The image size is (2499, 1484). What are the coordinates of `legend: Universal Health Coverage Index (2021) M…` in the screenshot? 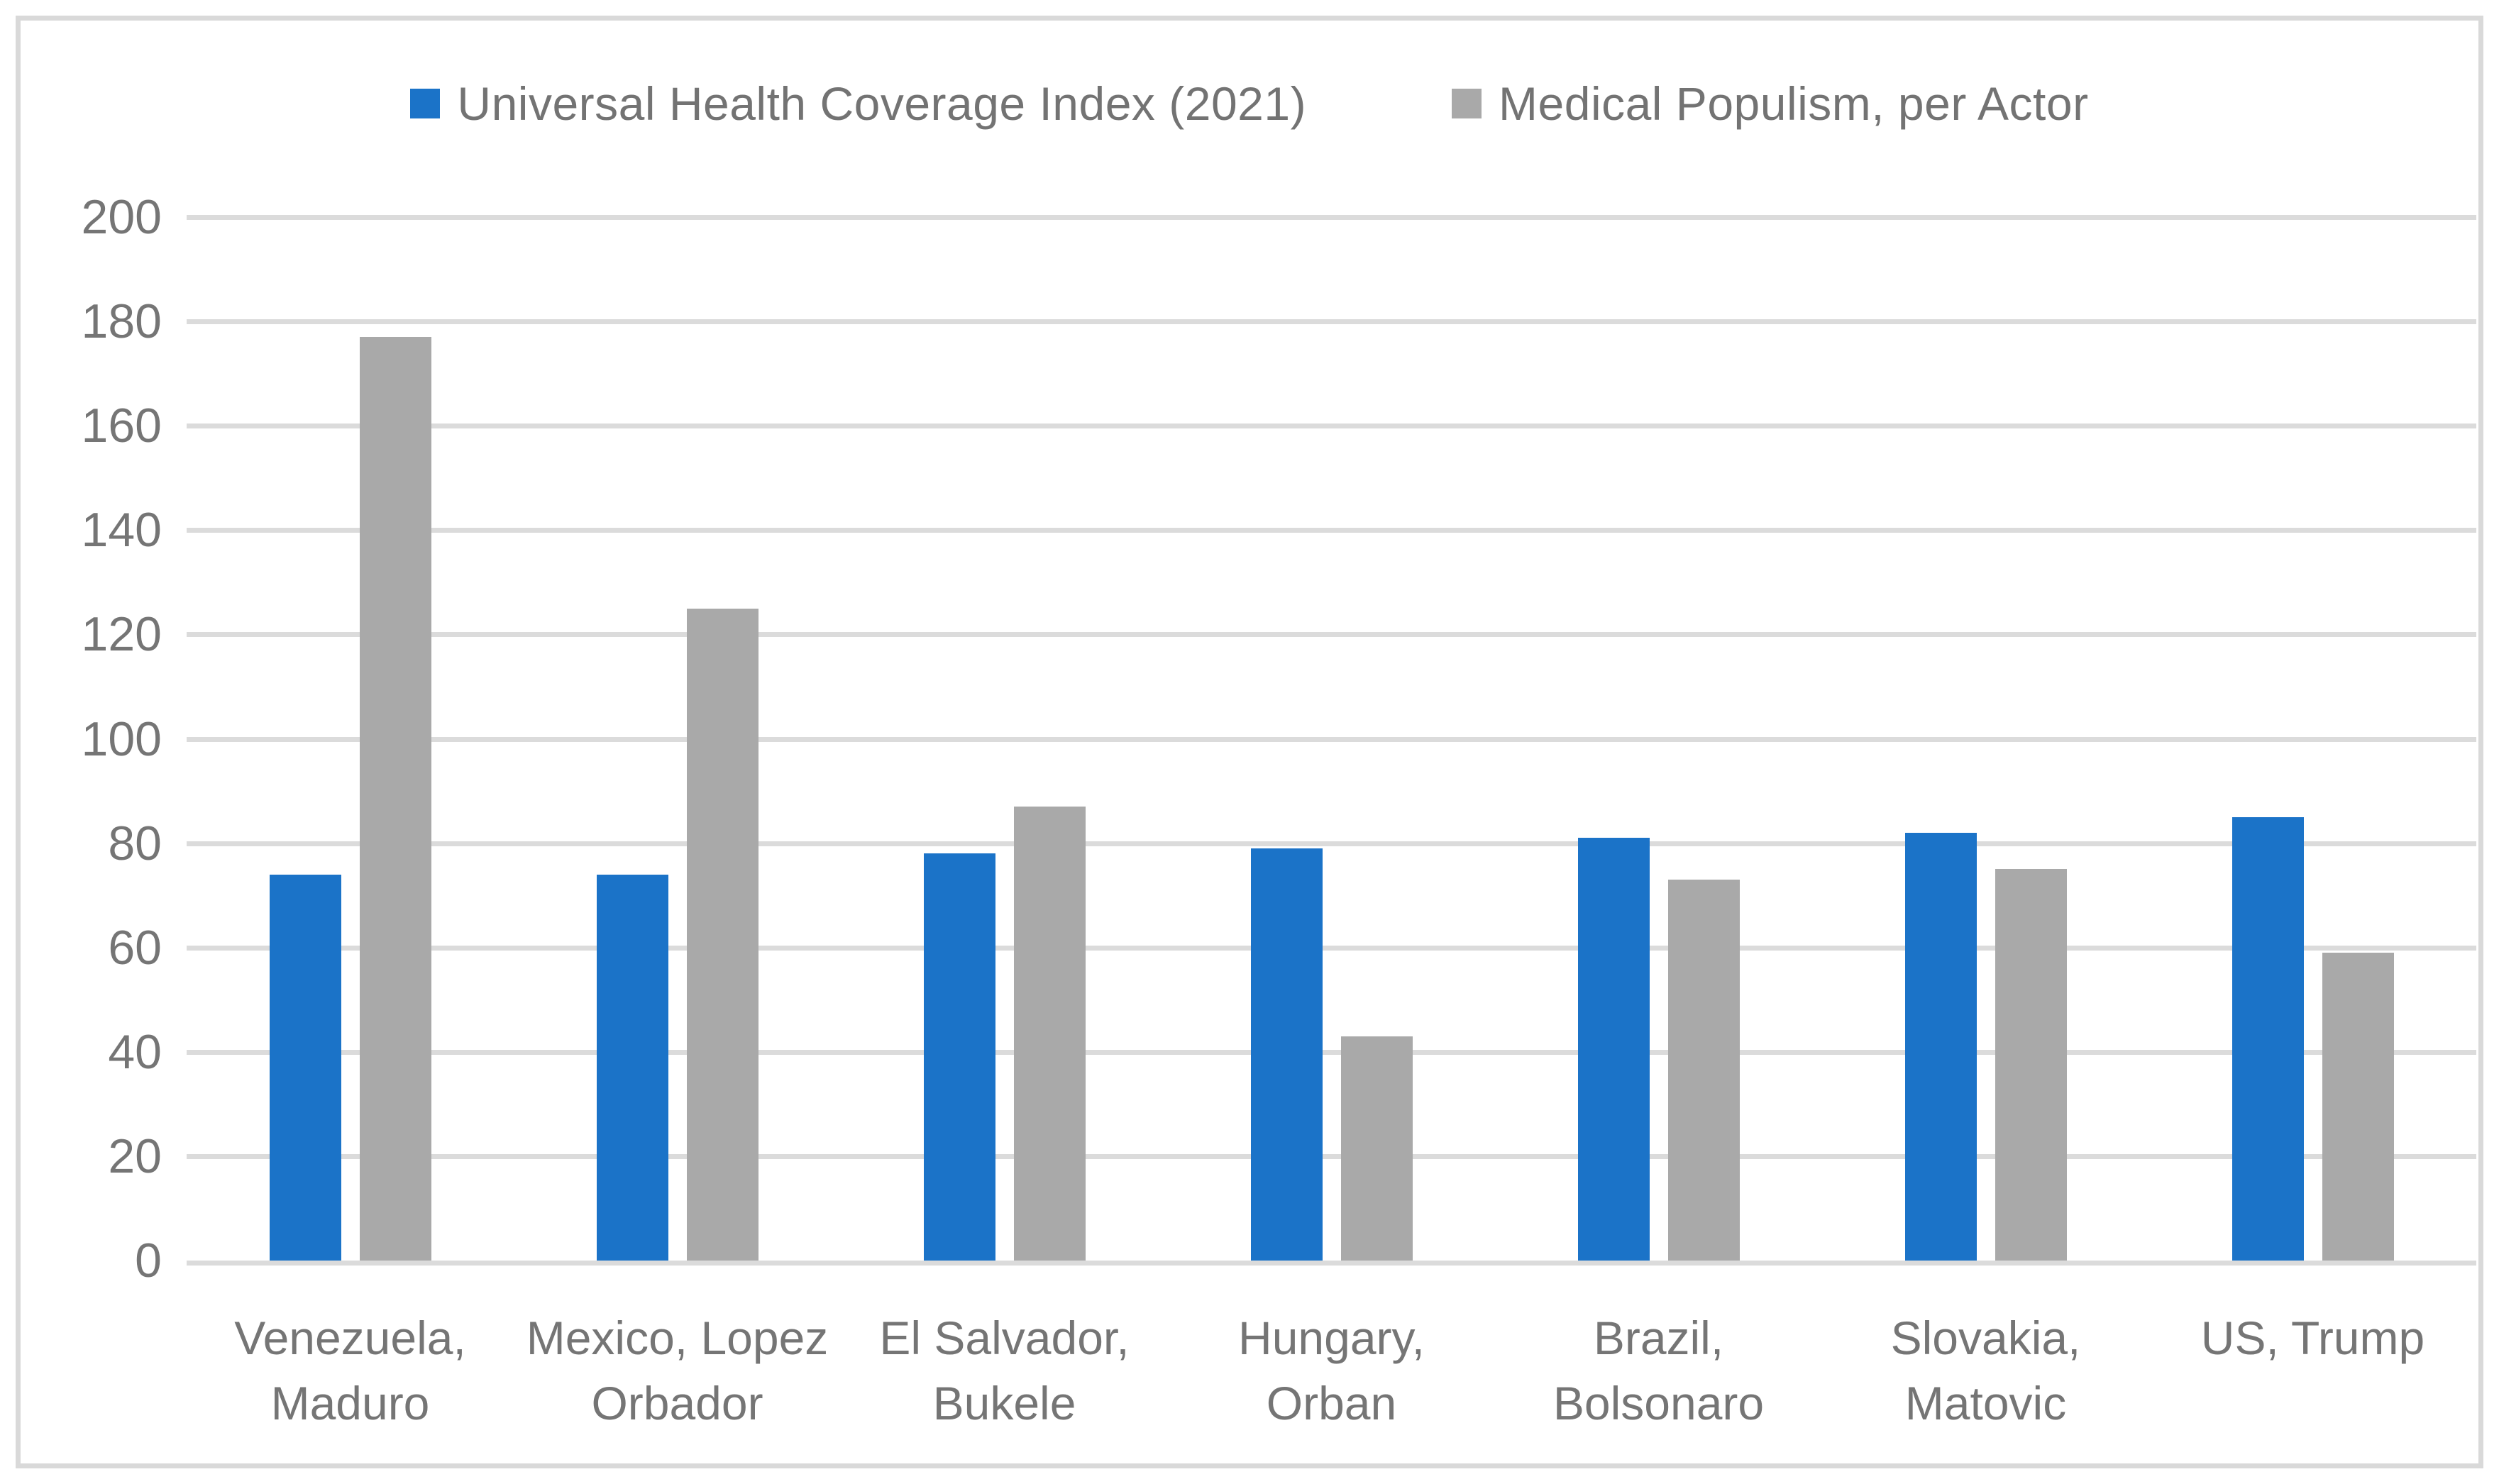 It's located at (1249, 104).